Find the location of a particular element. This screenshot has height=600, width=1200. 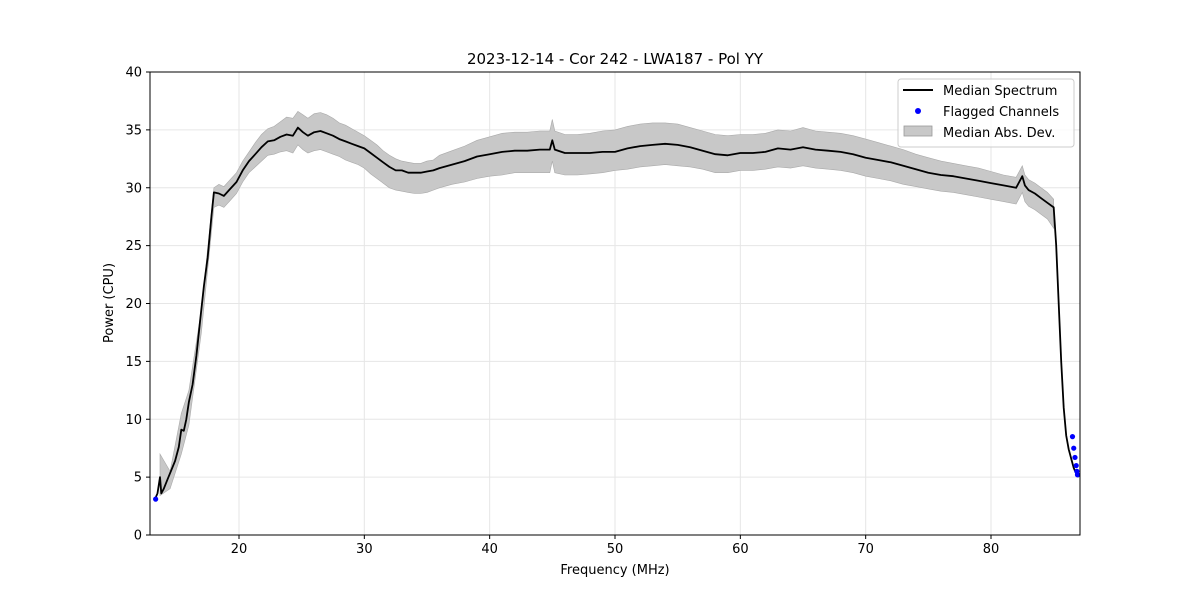

legend-band-swatch is located at coordinates (918, 131).